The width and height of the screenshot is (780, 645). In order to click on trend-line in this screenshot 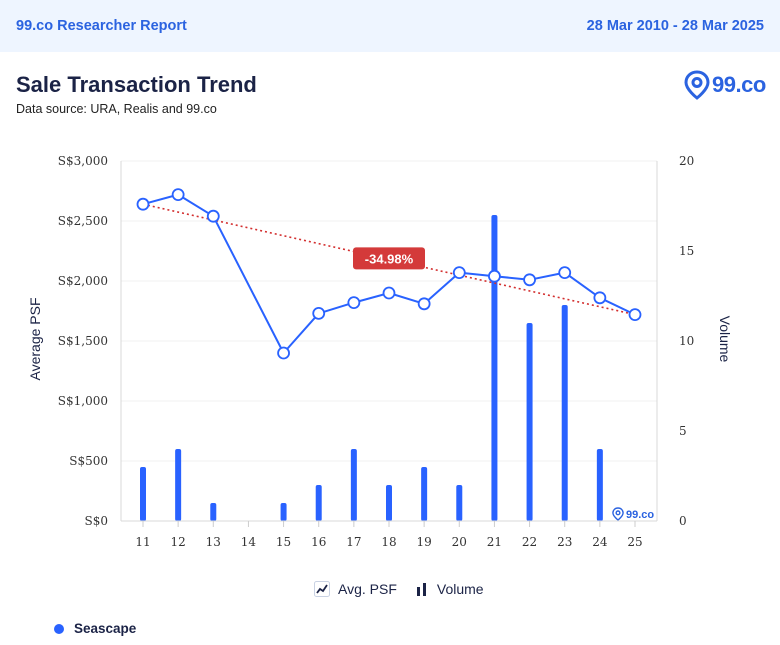, I will do `click(389, 259)`.